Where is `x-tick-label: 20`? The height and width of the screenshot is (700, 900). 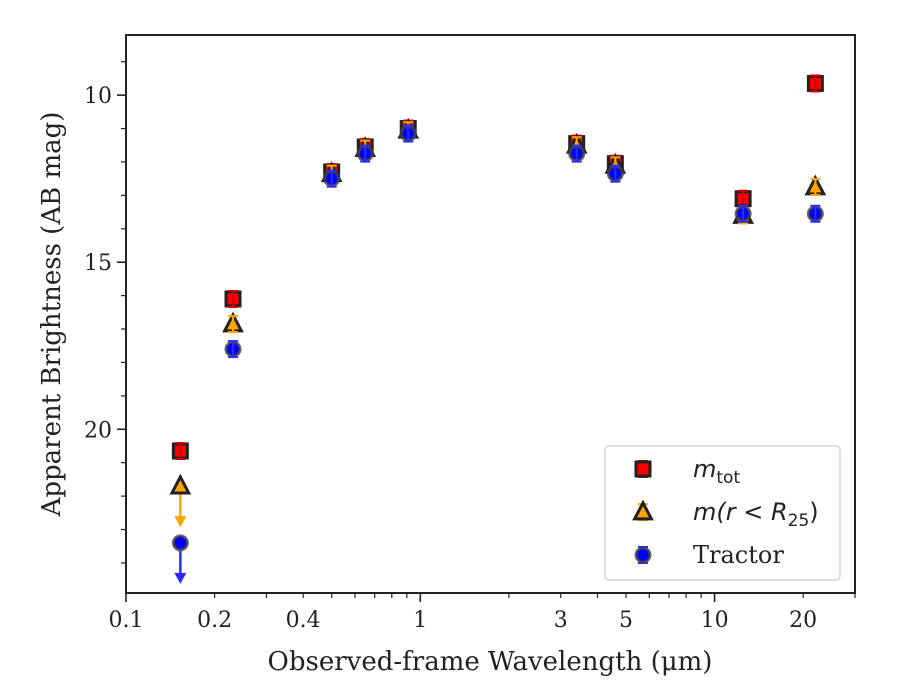 x-tick-label: 20 is located at coordinates (803, 620).